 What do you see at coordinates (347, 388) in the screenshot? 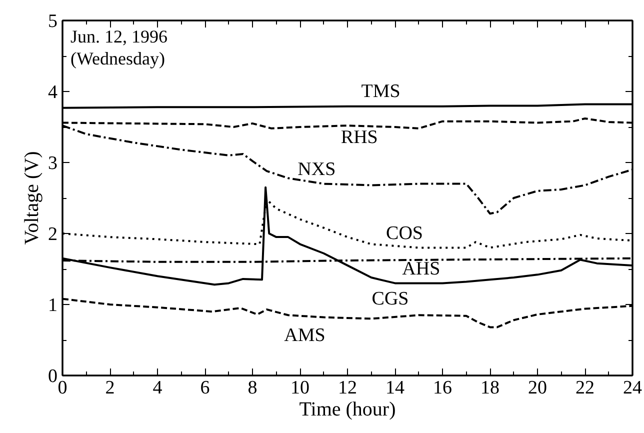
I see `x-tick-label: 12` at bounding box center [347, 388].